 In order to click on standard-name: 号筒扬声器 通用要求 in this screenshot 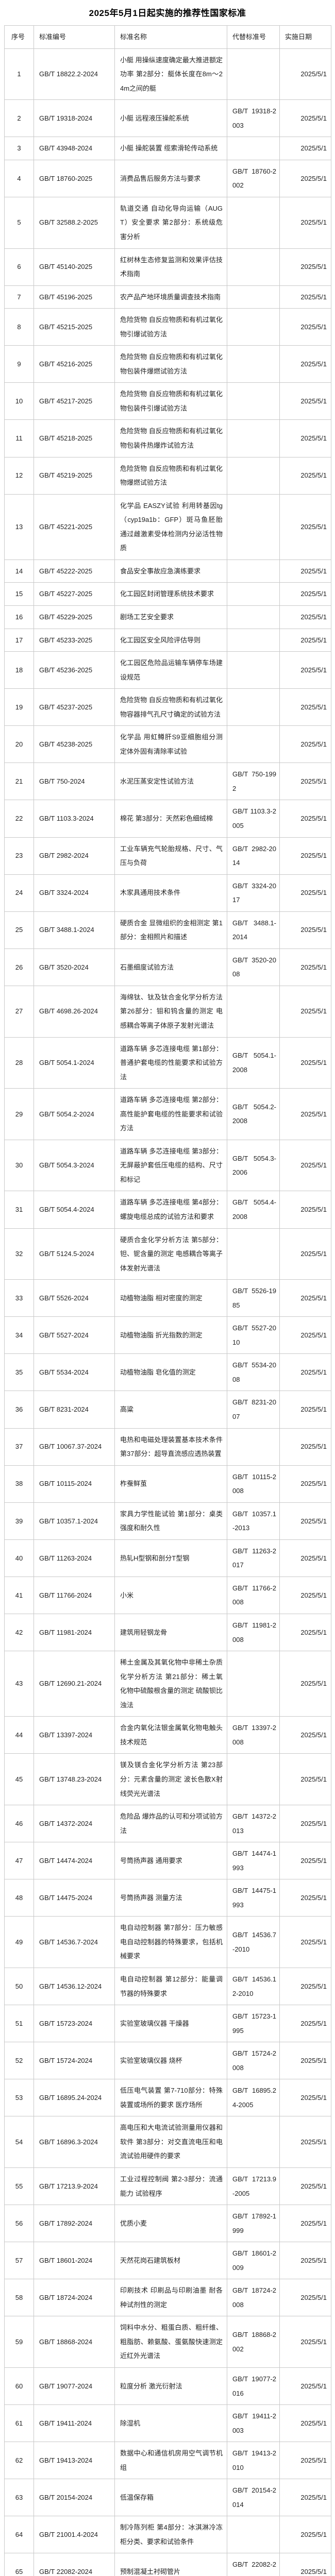, I will do `click(170, 1861)`.